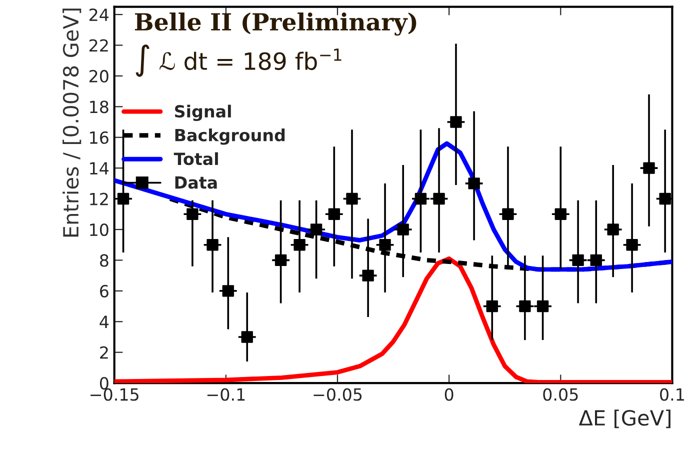  What do you see at coordinates (114, 394) in the screenshot?
I see `x-tick-label: −0.15` at bounding box center [114, 394].